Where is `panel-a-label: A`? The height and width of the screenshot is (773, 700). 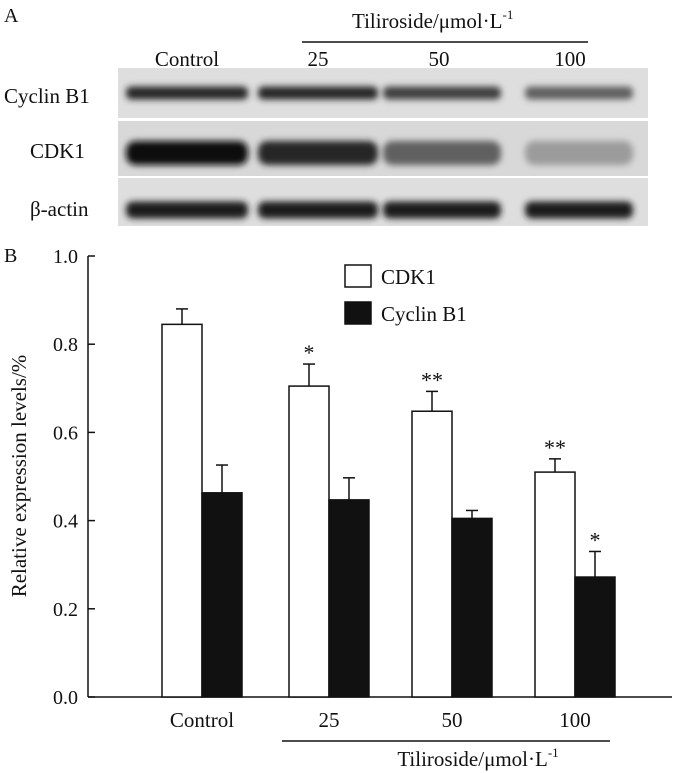 panel-a-label: A is located at coordinates (11, 16).